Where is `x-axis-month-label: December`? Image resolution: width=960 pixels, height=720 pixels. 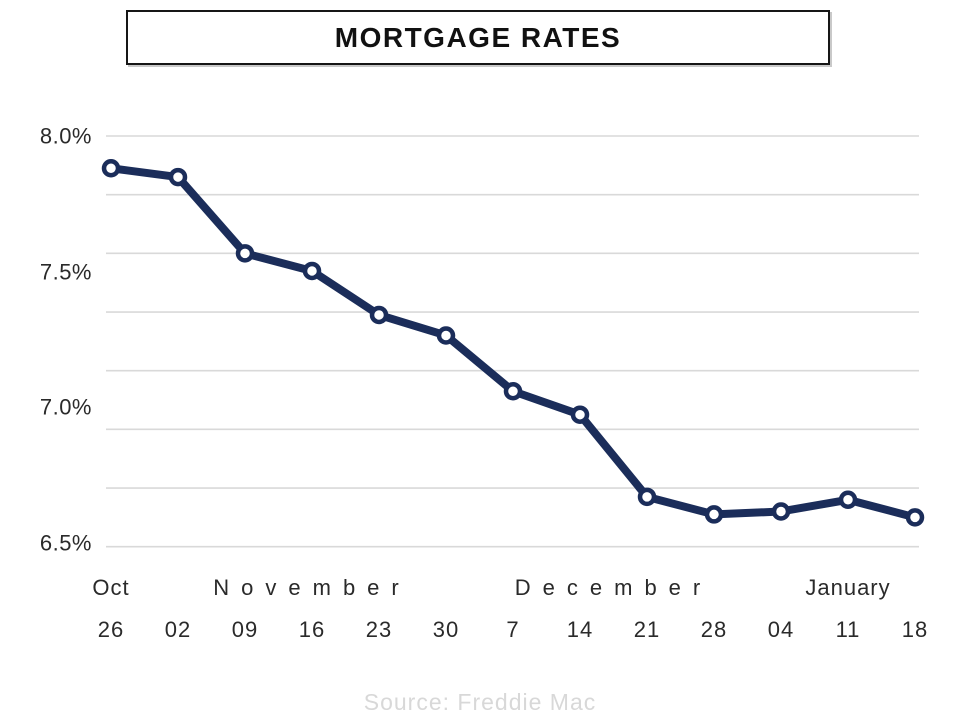 x-axis-month-label: December is located at coordinates (613, 587).